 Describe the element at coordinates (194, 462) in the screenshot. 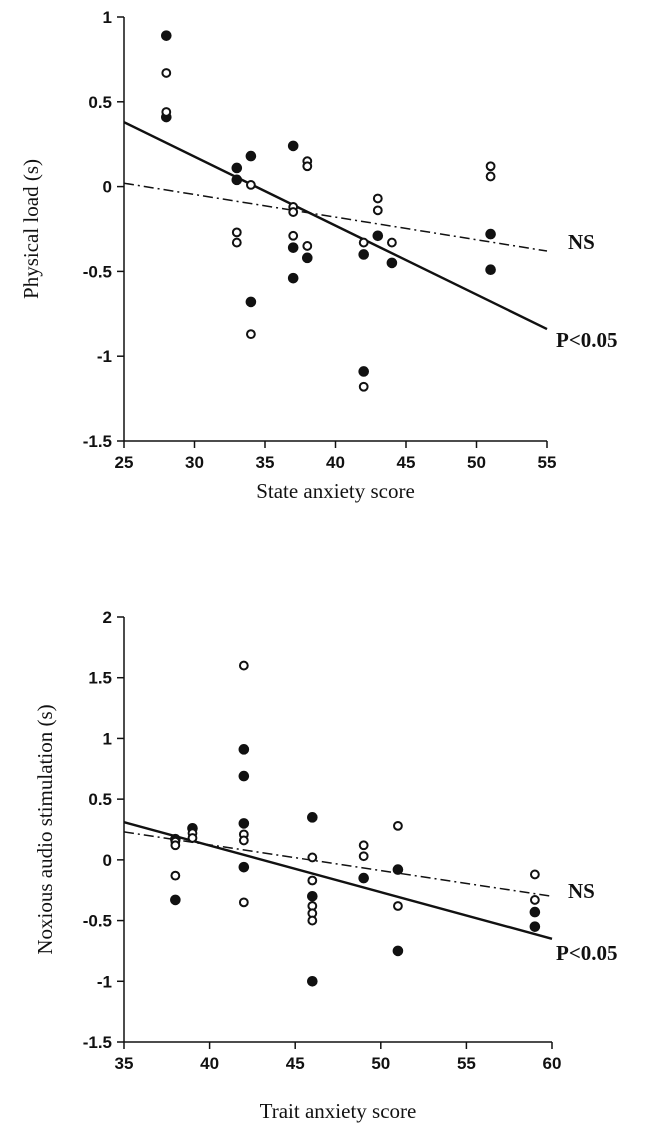

I see `x-tick-label: 30` at that location.